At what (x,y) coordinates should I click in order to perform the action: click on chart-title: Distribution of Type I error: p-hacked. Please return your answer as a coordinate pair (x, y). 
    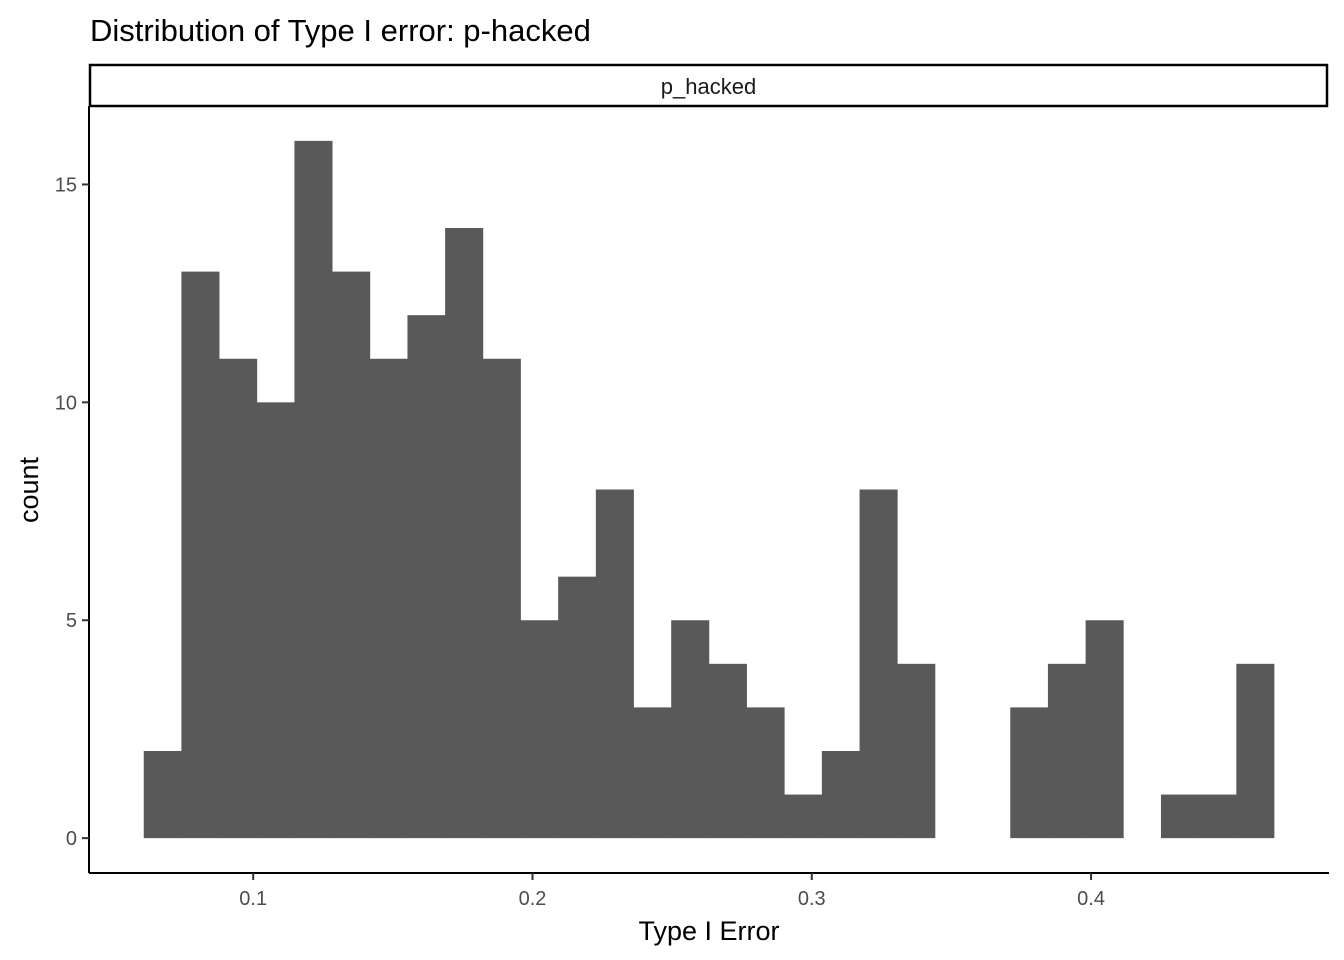
    Looking at the image, I should click on (340, 30).